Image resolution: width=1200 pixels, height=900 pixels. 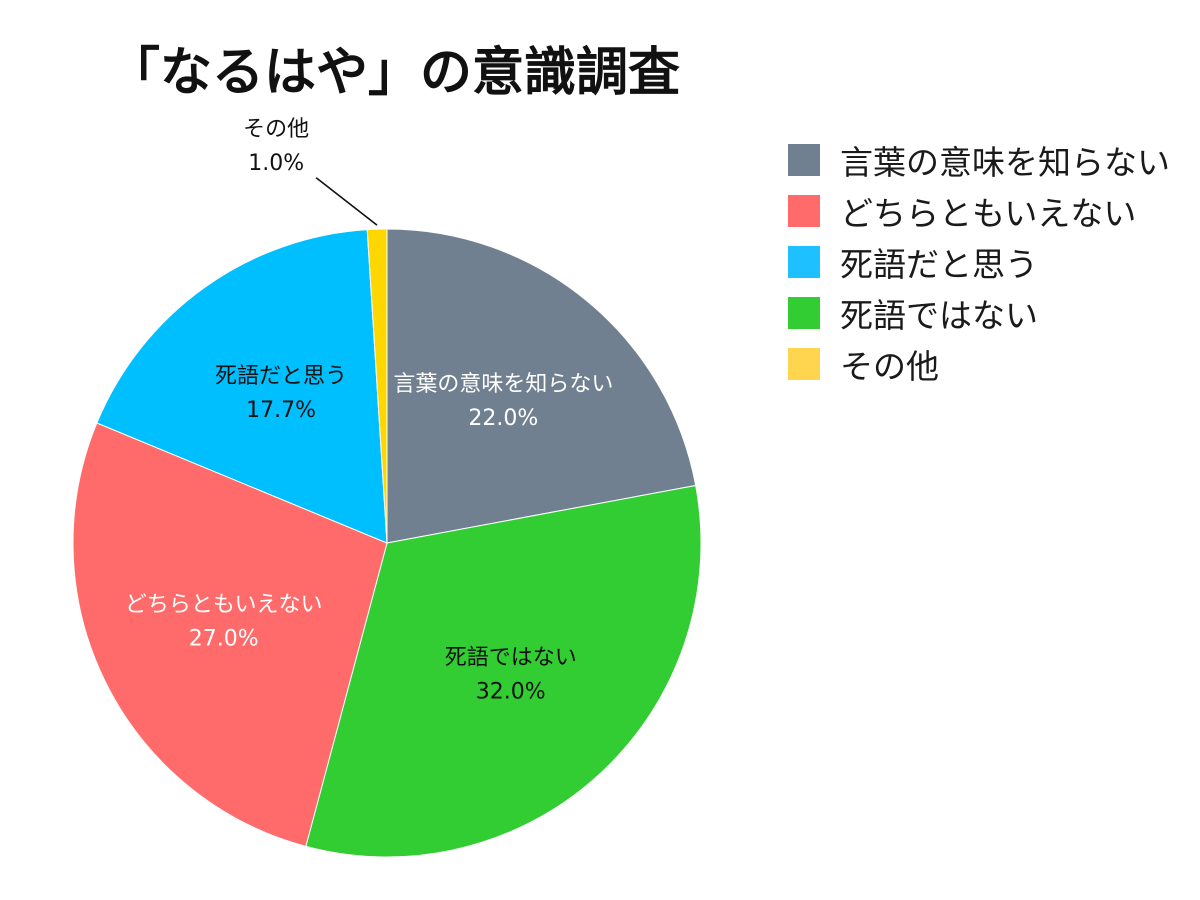 I want to click on slice-value-label: 1.0%, so click(x=276, y=163).